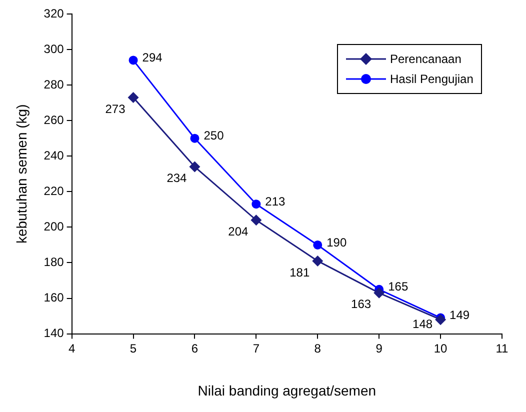 The height and width of the screenshot is (412, 526). I want to click on data-label: 273, so click(115, 109).